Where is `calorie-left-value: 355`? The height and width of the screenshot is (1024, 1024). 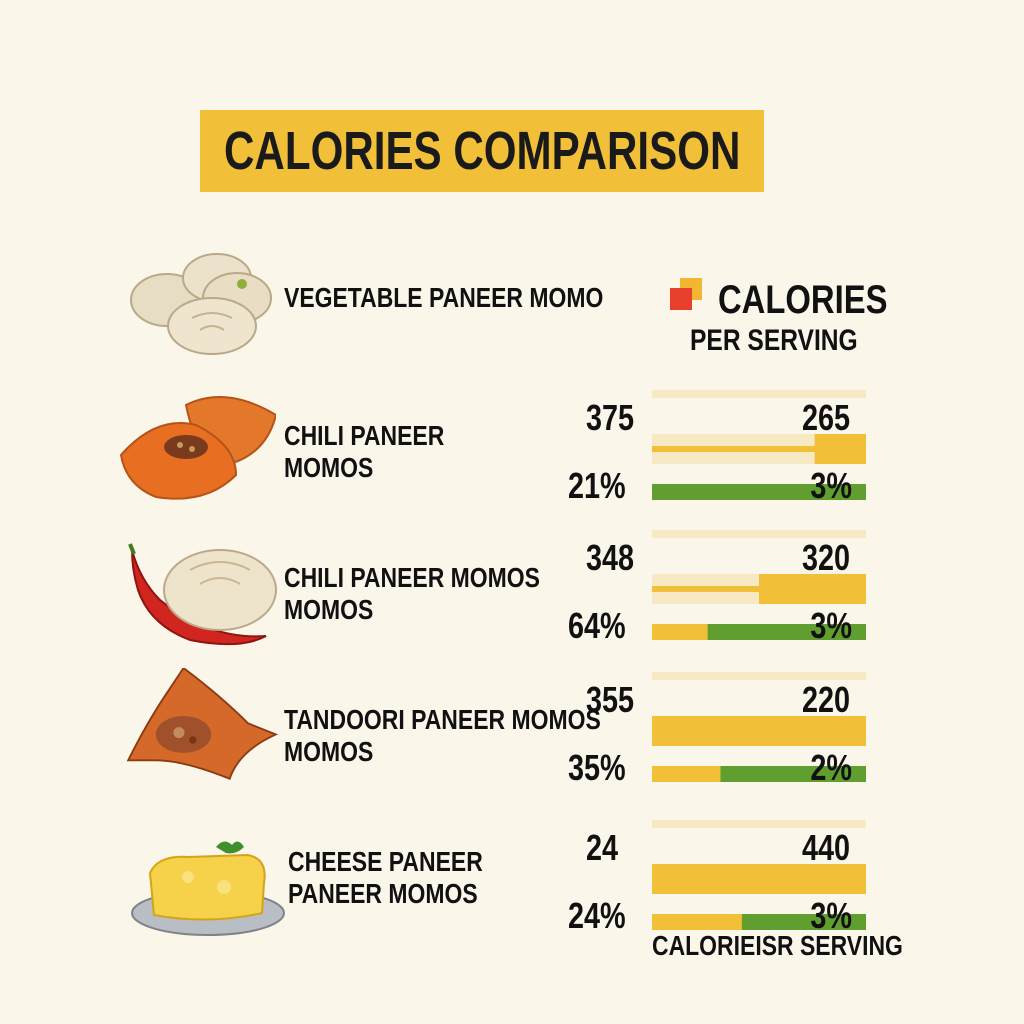 calorie-left-value: 355 is located at coordinates (610, 699).